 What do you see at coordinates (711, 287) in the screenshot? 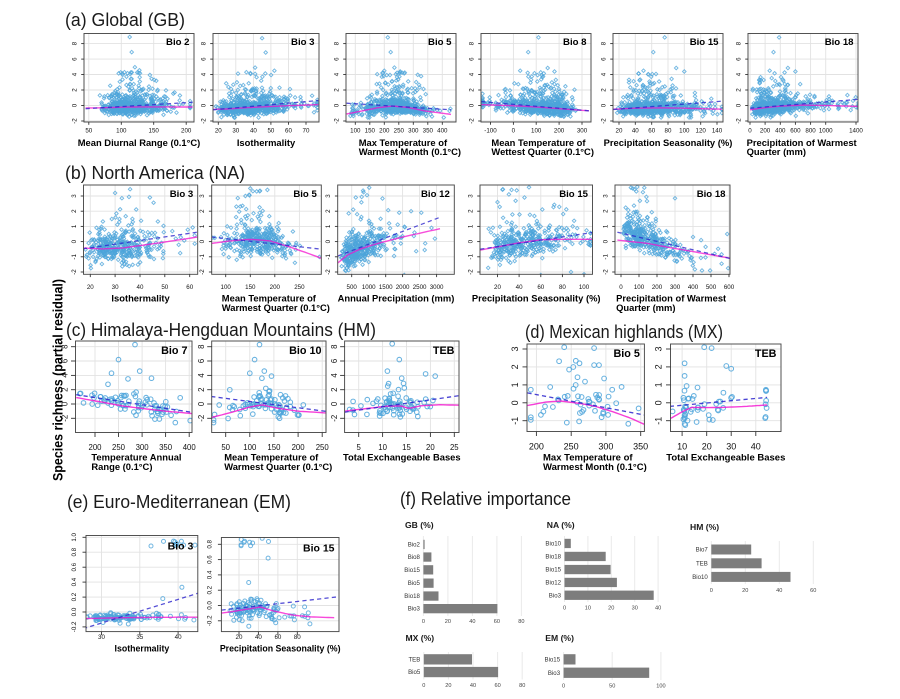
I see `svg-text: 500` at bounding box center [711, 287].